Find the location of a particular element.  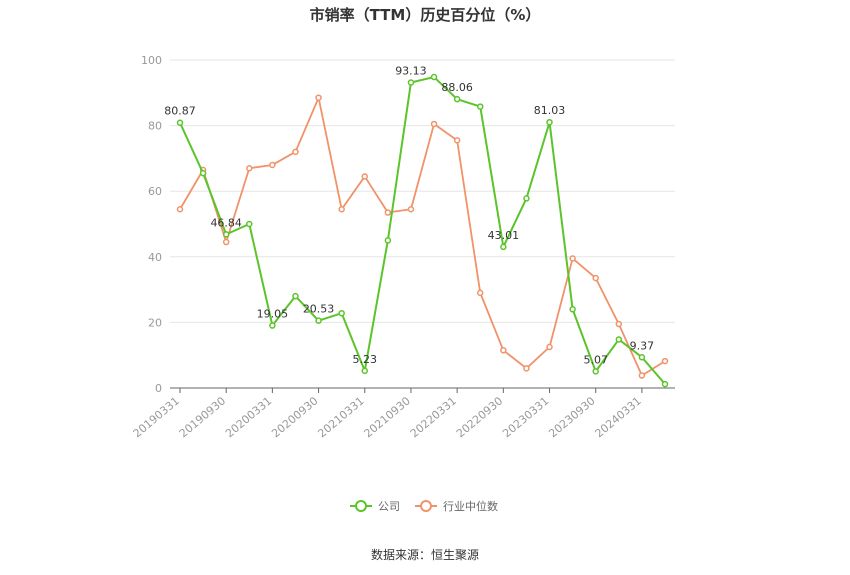

data-label: 5.07 is located at coordinates (595, 359).